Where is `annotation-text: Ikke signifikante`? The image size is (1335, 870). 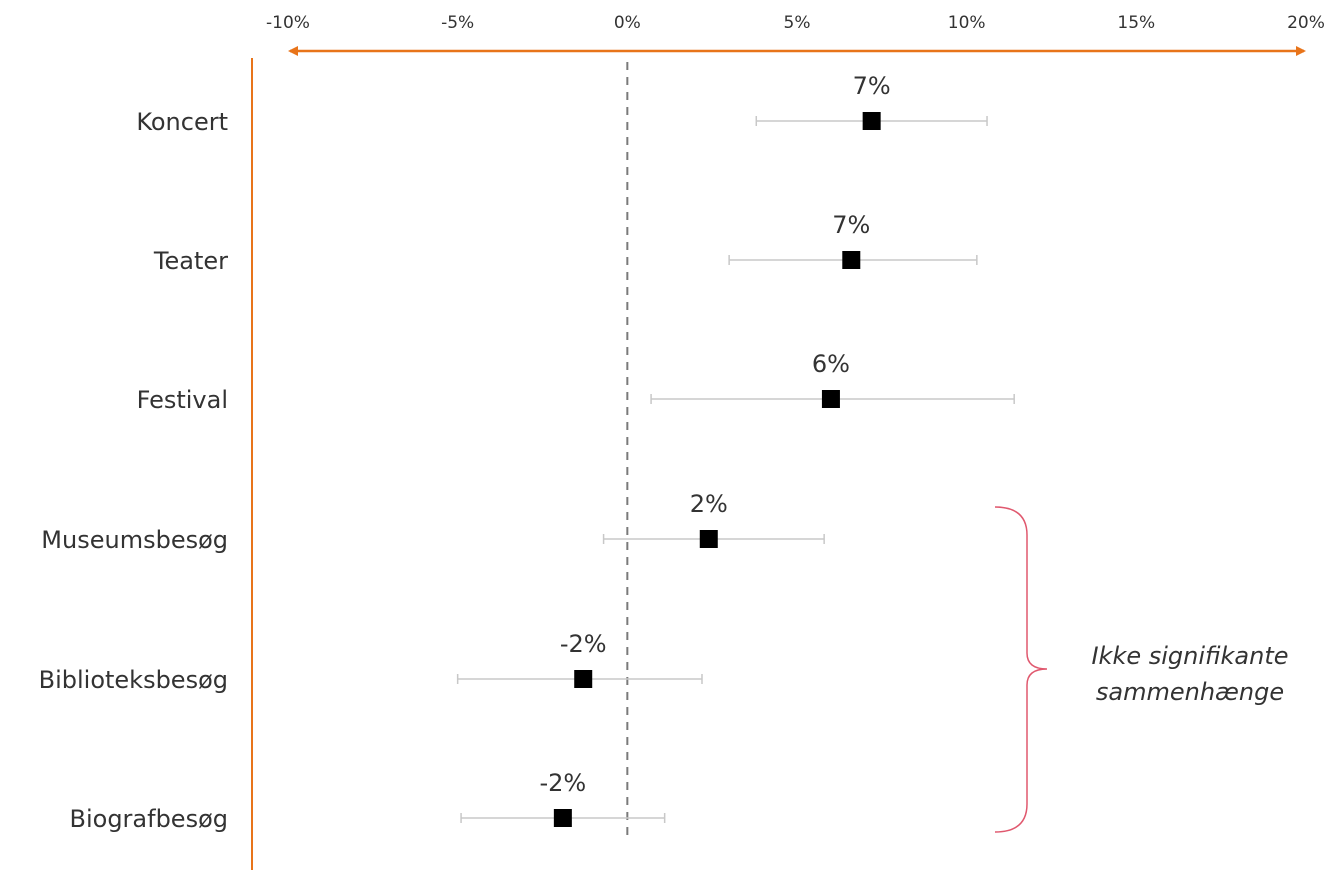
annotation-text: Ikke signifikante is located at coordinates (1189, 656).